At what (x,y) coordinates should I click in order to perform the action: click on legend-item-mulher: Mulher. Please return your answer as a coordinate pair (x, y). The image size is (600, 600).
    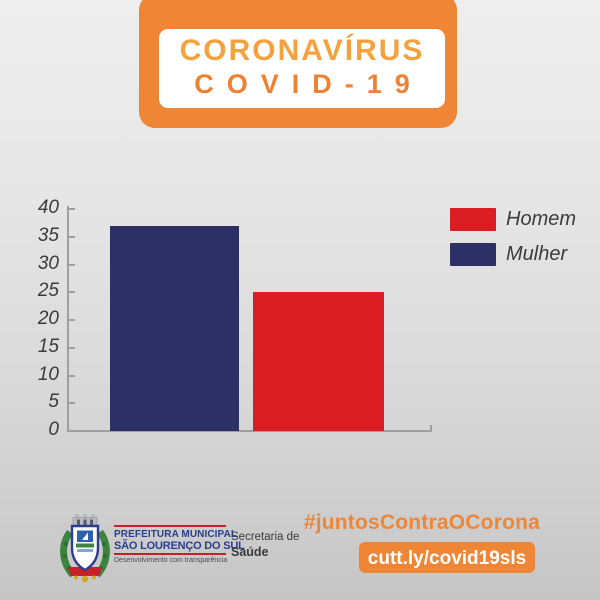
    Looking at the image, I should click on (513, 254).